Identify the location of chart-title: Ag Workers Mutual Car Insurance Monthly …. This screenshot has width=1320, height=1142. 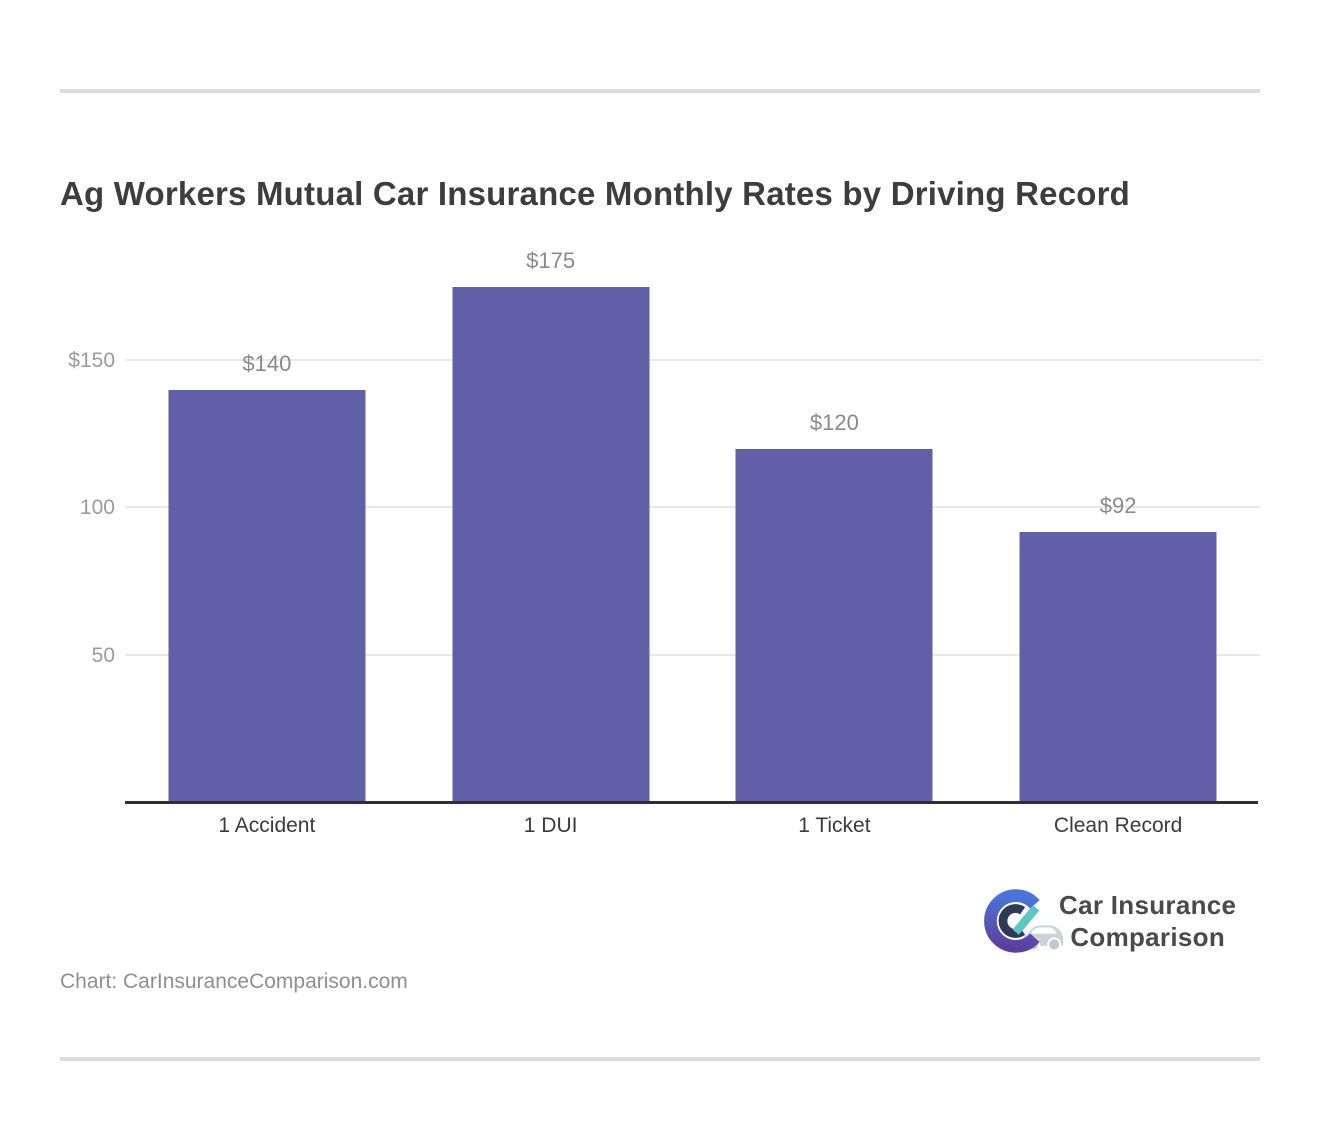
(595, 194).